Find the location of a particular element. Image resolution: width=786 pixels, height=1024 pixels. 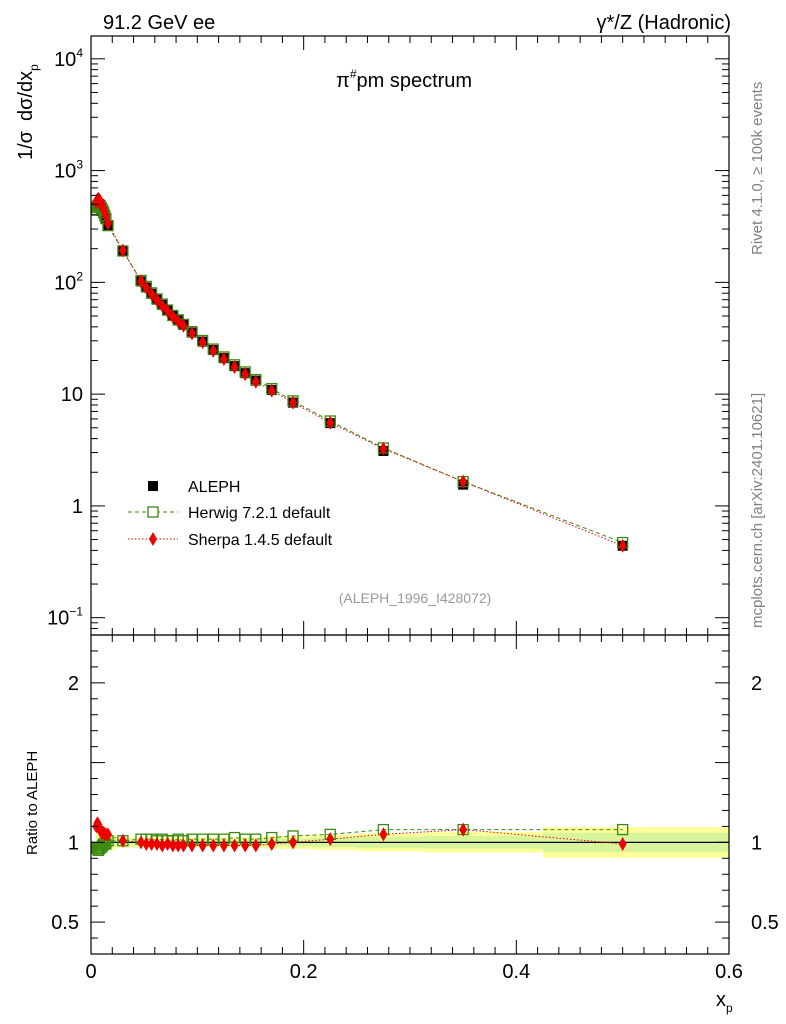

ratio-y-tick-label-right: 0.5 is located at coordinates (765, 923).